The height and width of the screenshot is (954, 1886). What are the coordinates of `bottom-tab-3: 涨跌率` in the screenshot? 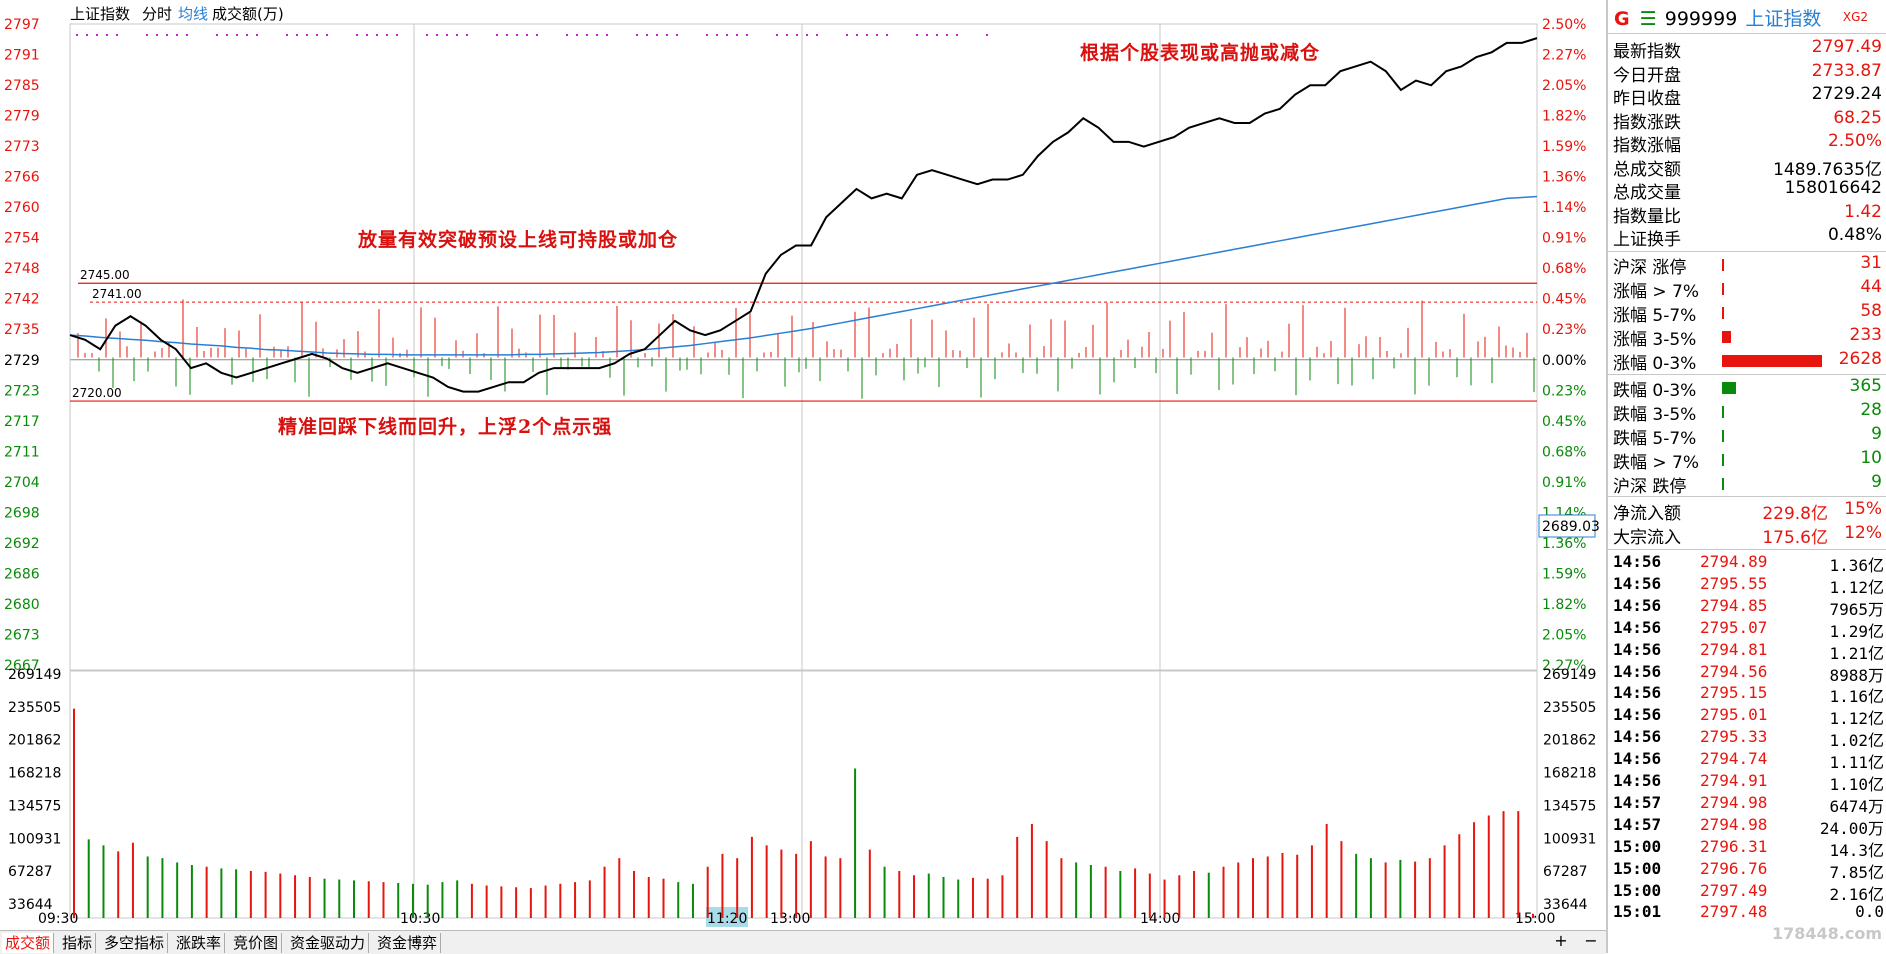 It's located at (199, 943).